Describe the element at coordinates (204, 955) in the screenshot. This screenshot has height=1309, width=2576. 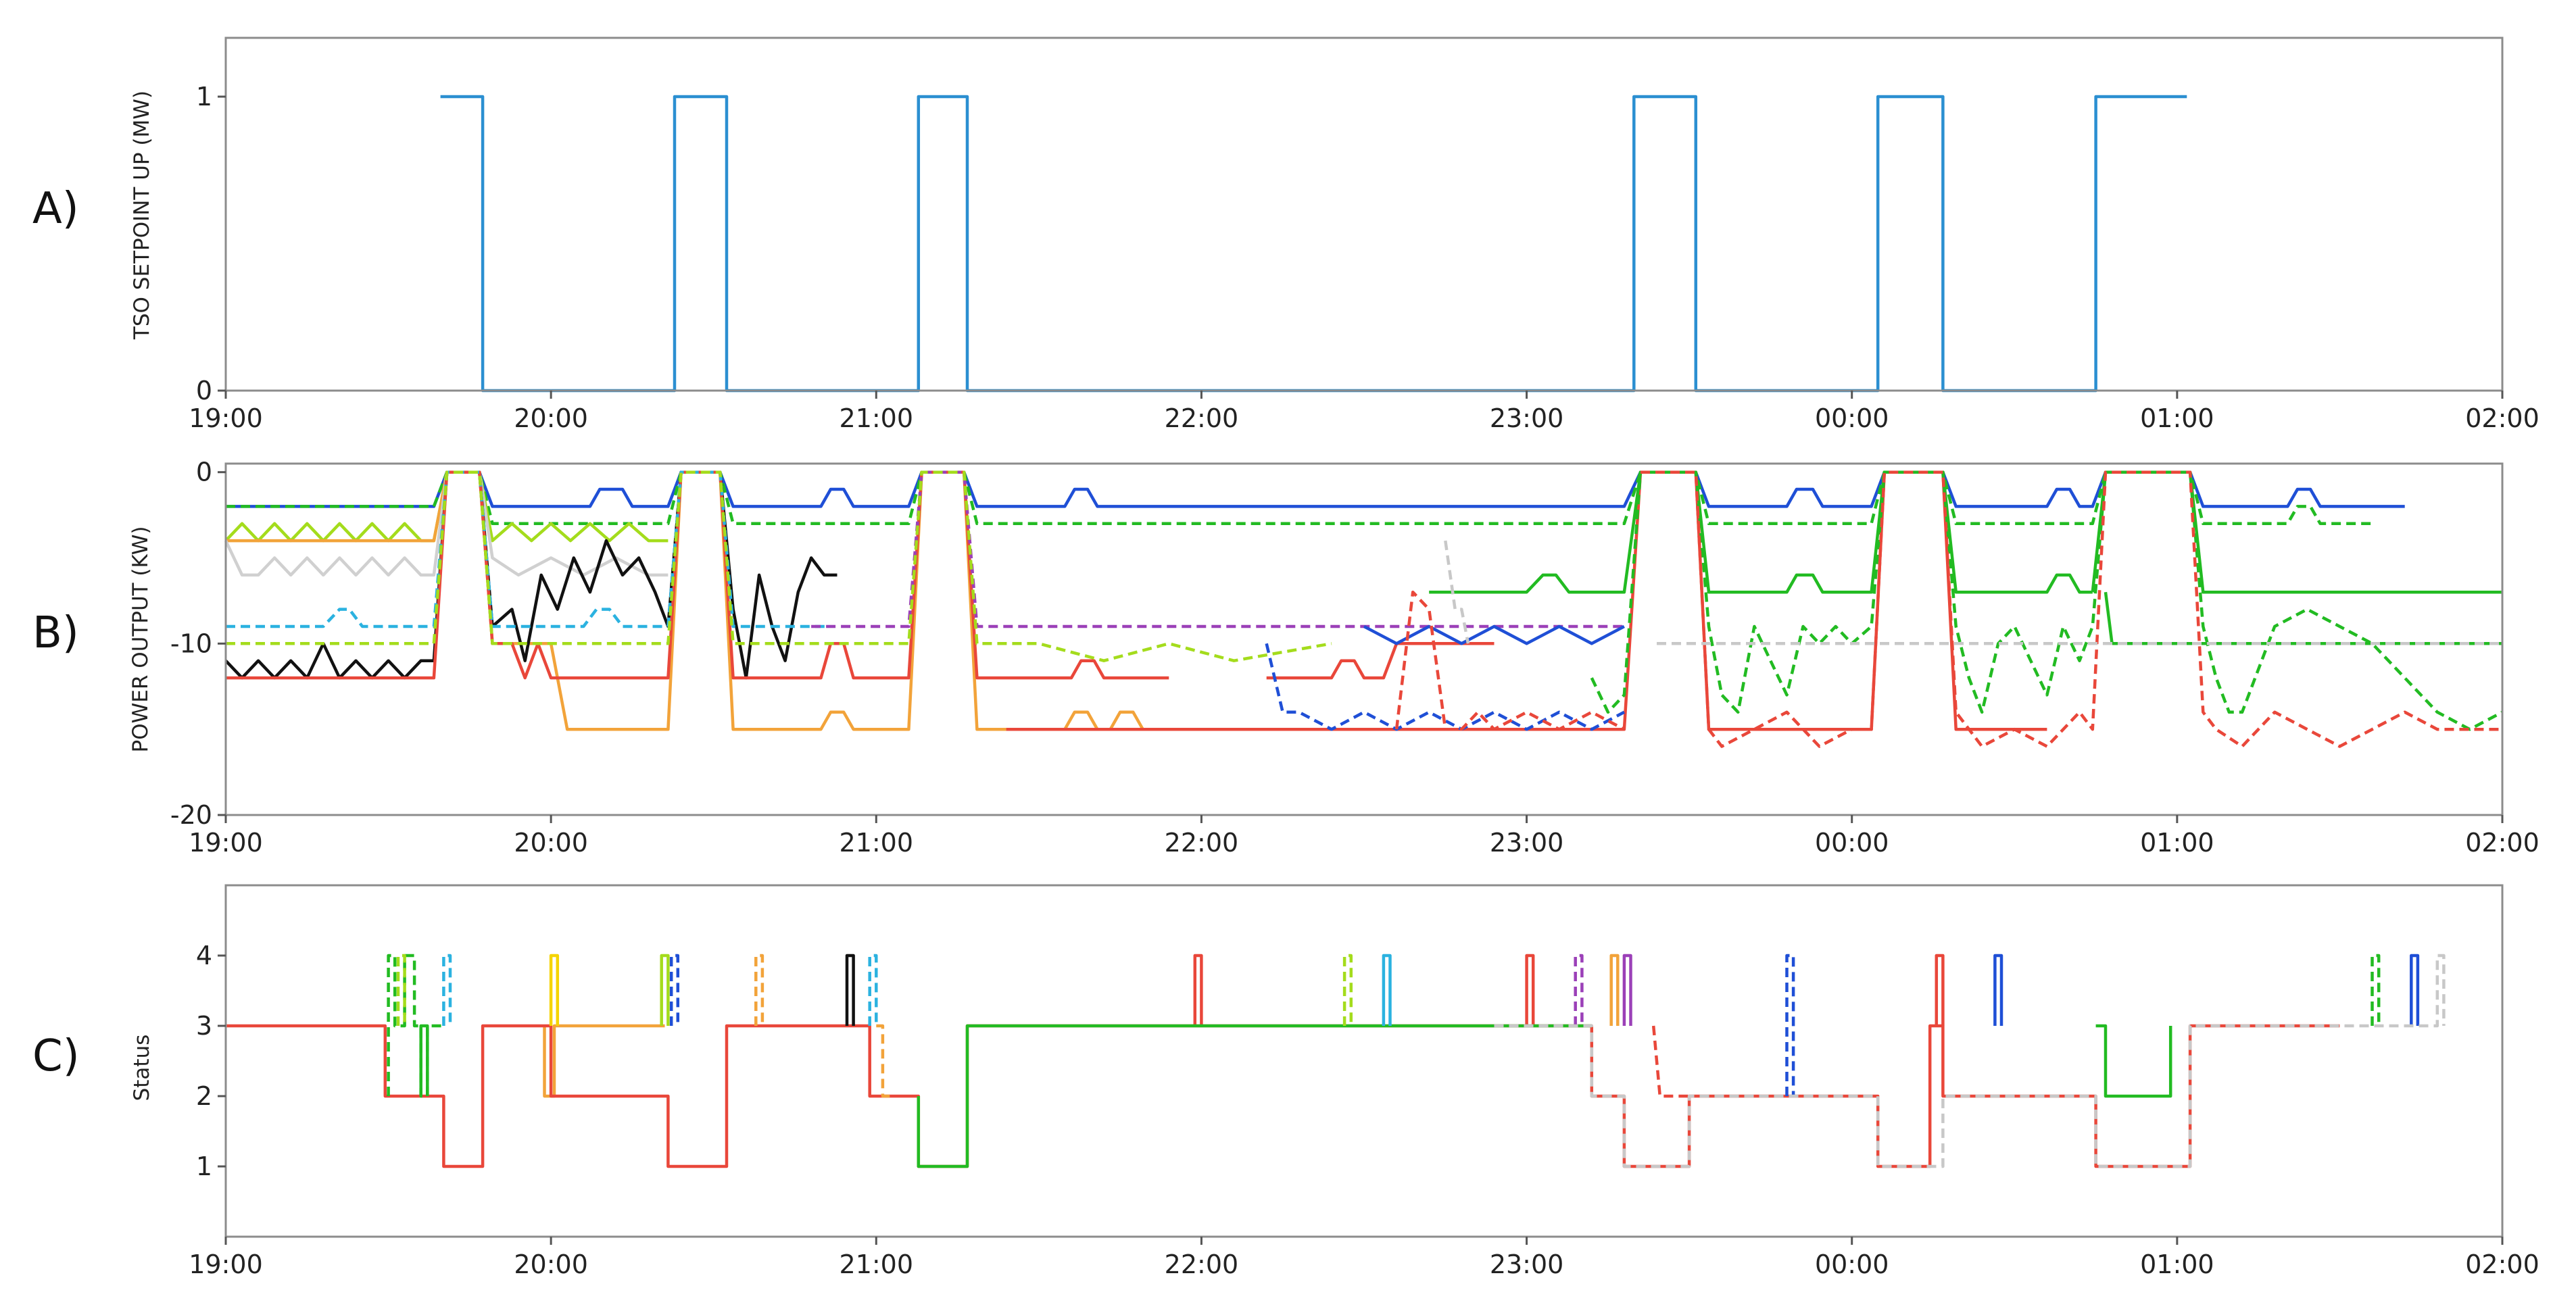
I see `y-tick-label: 4` at that location.